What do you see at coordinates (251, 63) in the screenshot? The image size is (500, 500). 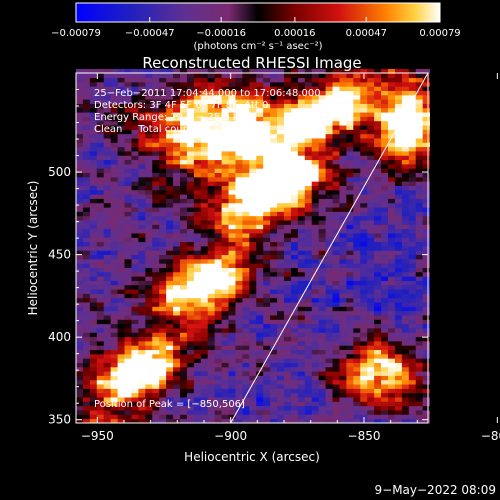 I see `chart-title: Reconstructed RHESSI Image` at bounding box center [251, 63].